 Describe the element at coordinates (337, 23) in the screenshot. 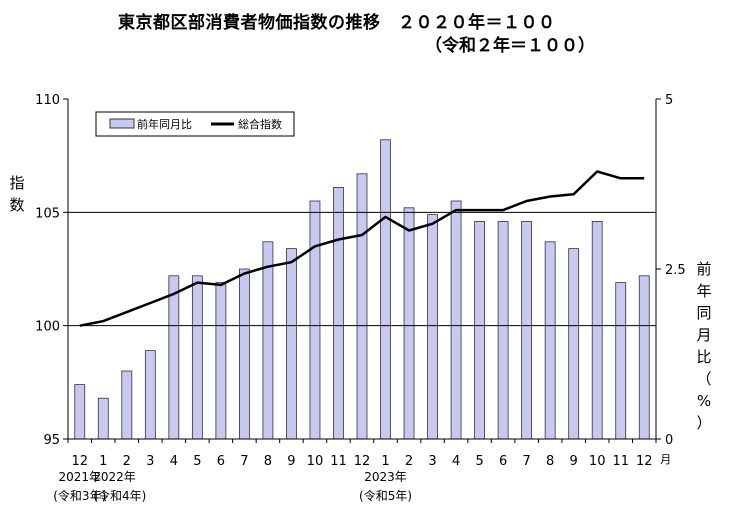

I see `chart-title: 東京都区部消費者物価指数の推移 ２０２０年＝１００` at that location.